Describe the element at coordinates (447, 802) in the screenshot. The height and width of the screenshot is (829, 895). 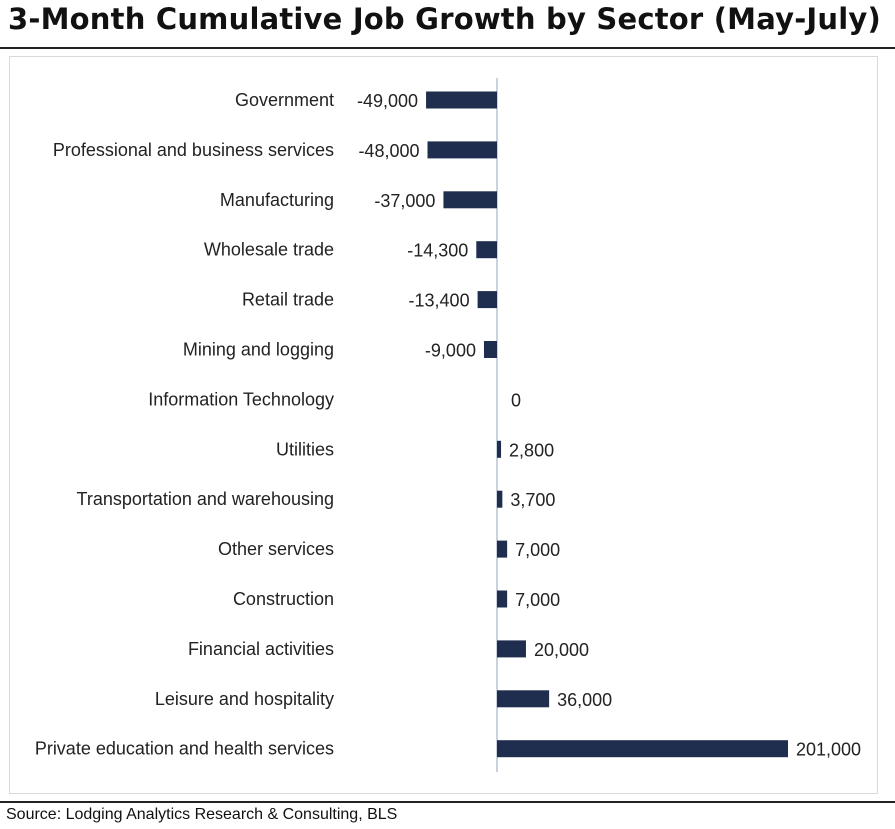
I see `footer-divider` at that location.